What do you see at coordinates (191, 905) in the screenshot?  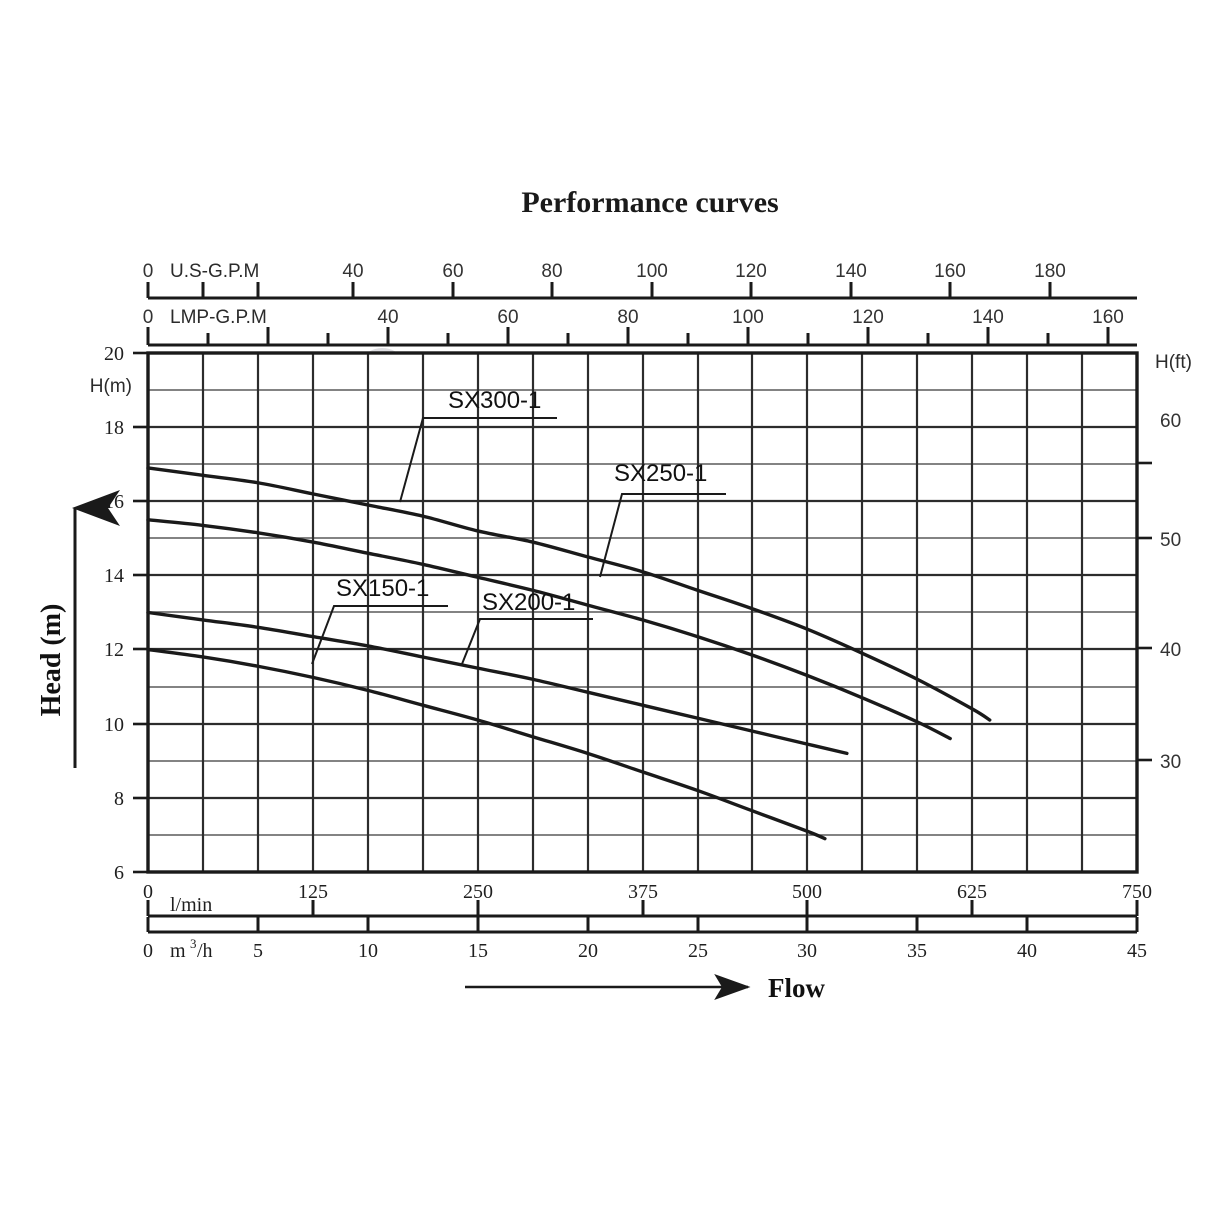 I see `axis-lmin-name: l/min` at bounding box center [191, 905].